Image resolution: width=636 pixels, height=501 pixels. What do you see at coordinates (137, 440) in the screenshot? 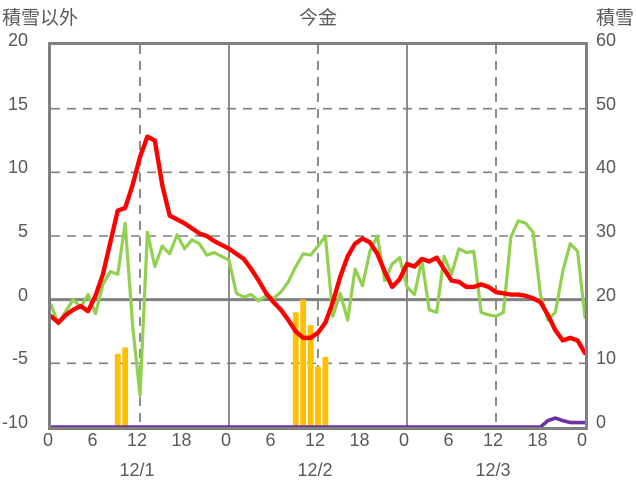
I see `x-axis-tick-2: 12` at bounding box center [137, 440].